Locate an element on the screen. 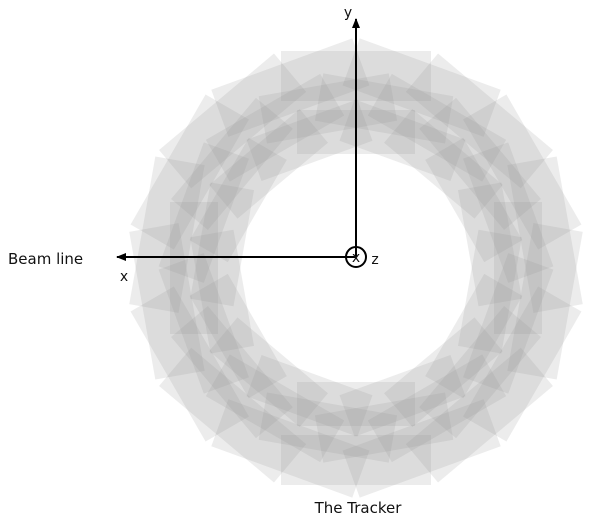 The height and width of the screenshot is (526, 608). z-axis-label: z is located at coordinates (374, 260).